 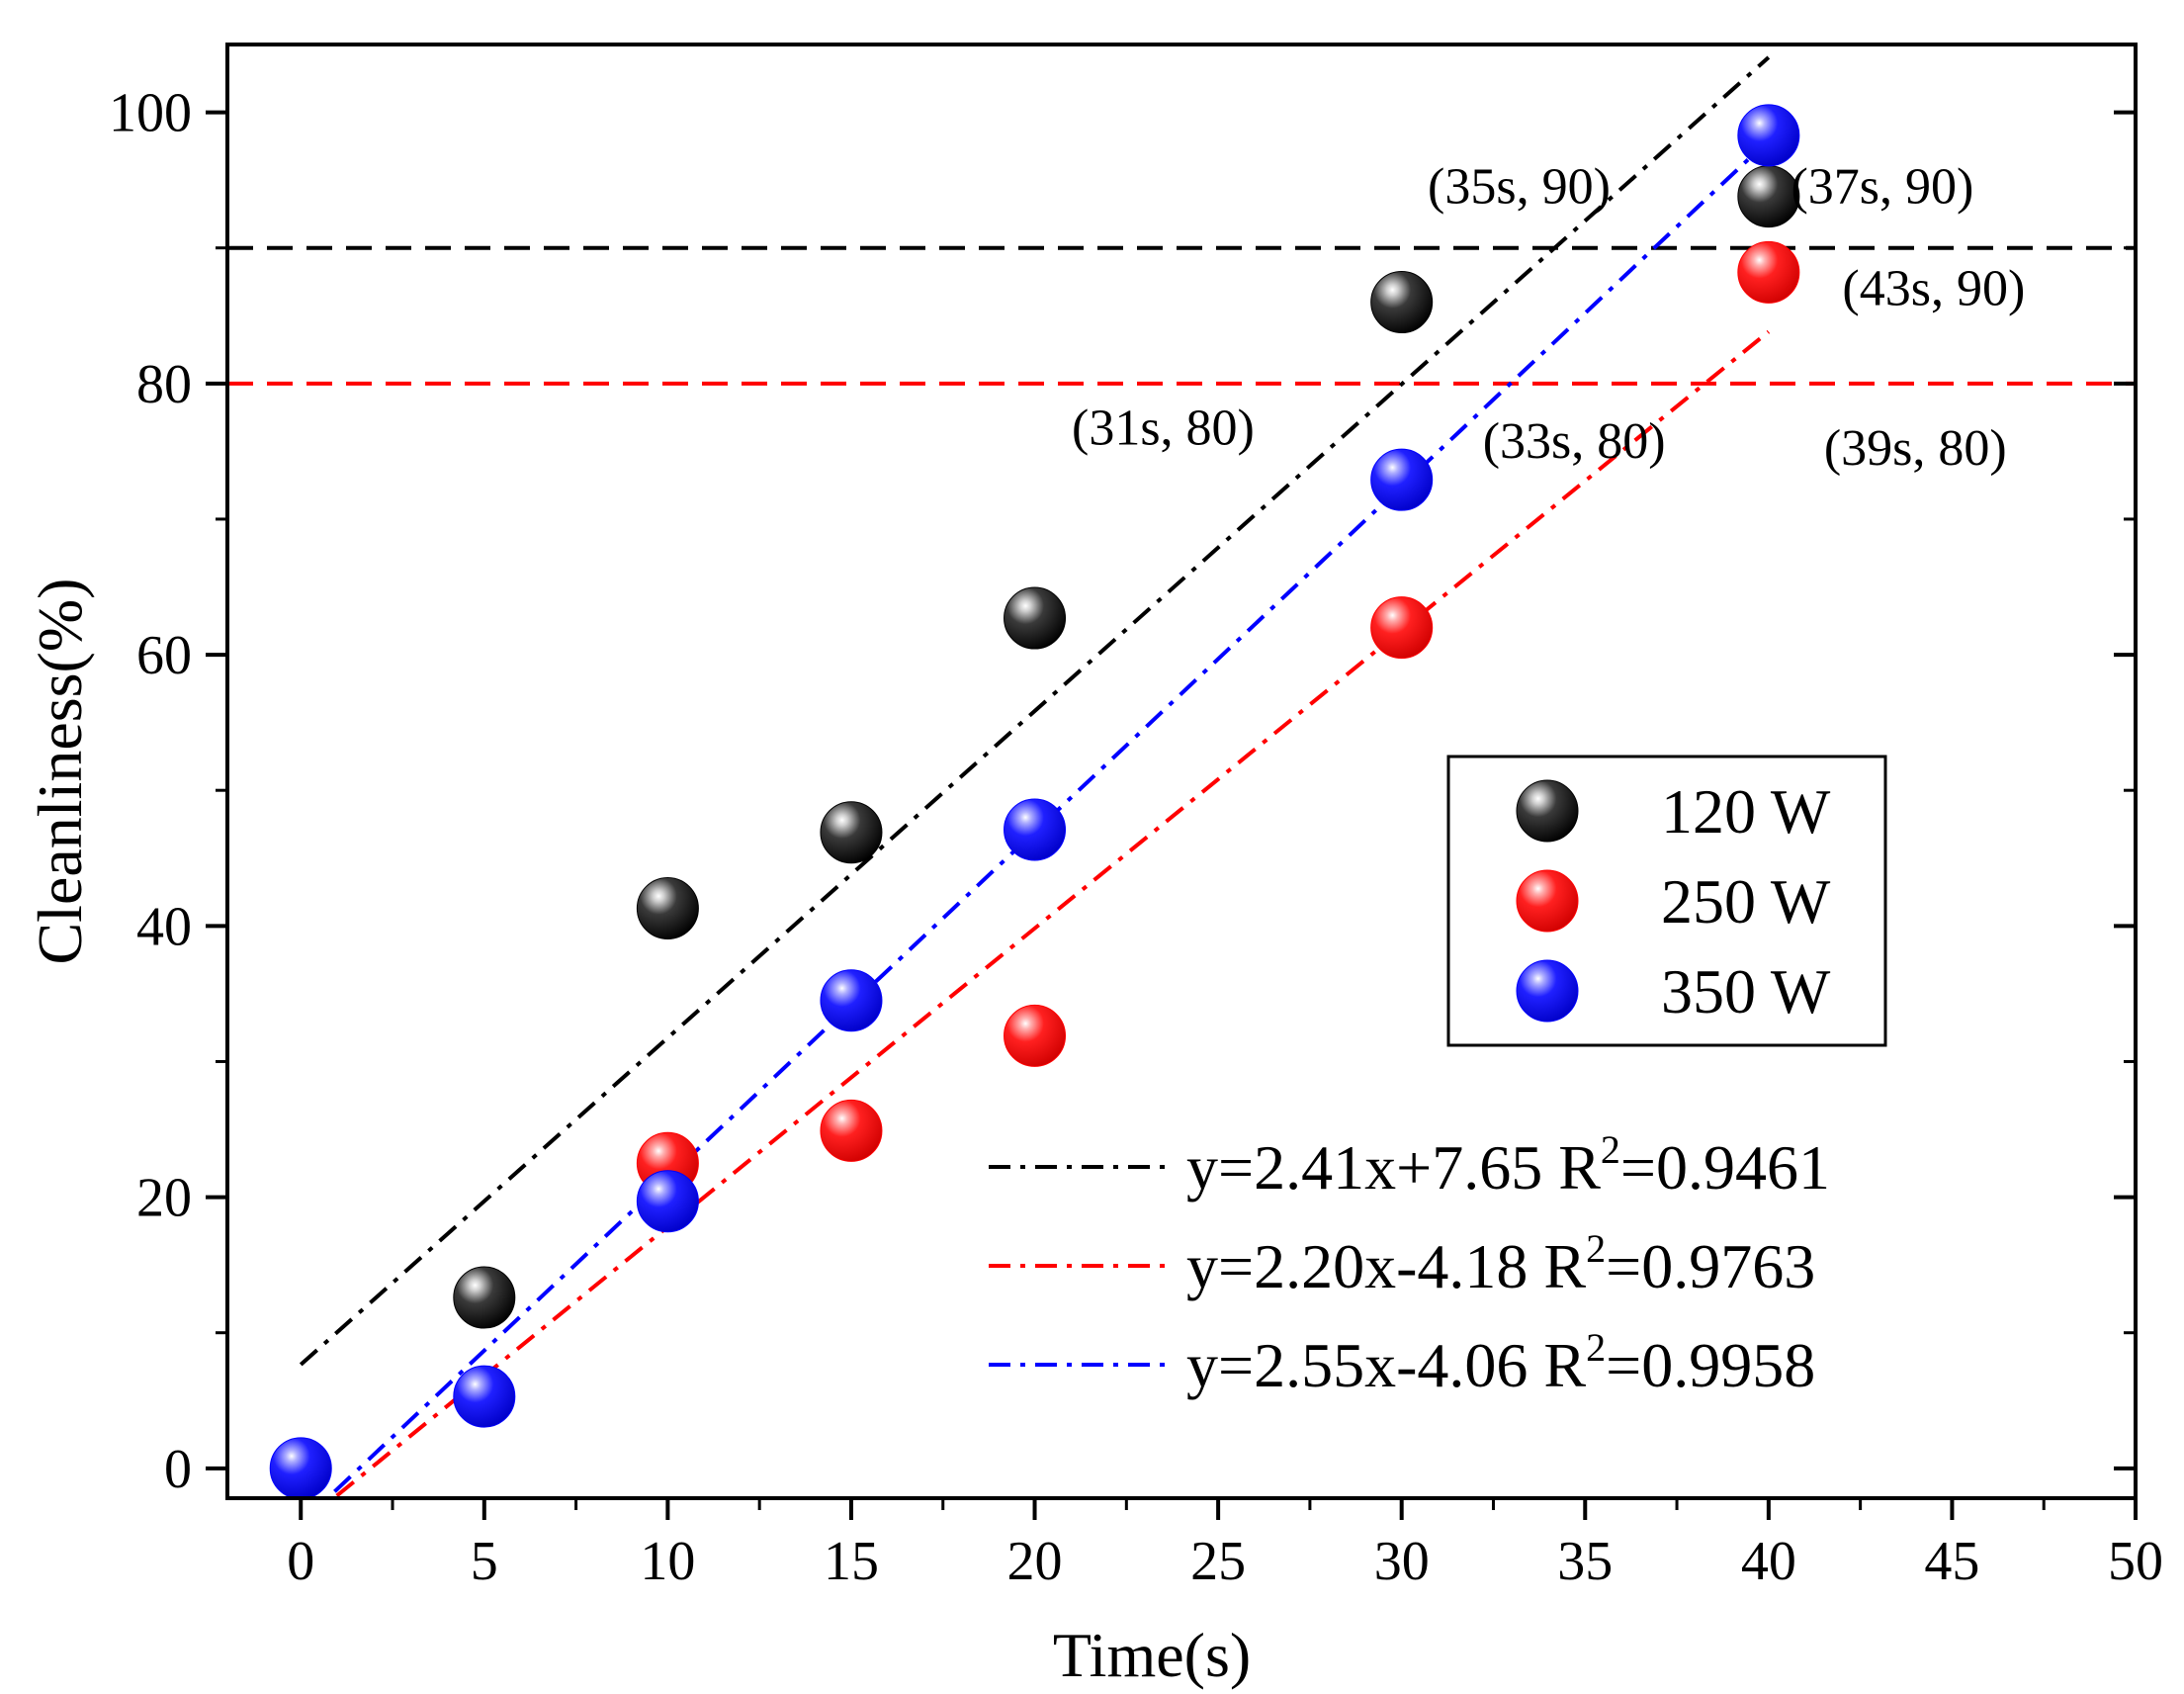 What do you see at coordinates (164, 655) in the screenshot?
I see `y-tick-label: 60` at bounding box center [164, 655].